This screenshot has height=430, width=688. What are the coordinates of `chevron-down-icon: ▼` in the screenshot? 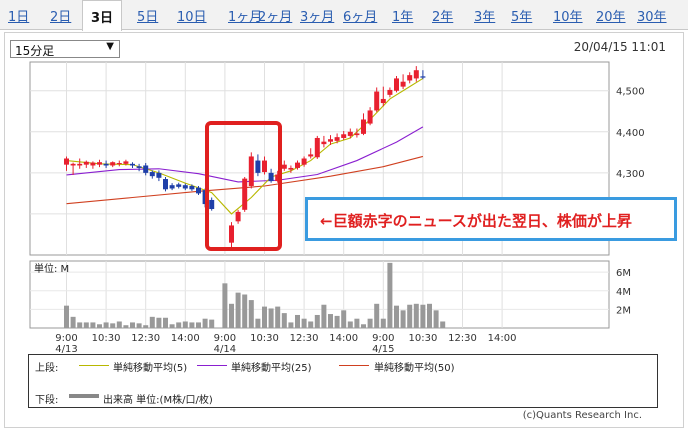 It's located at (110, 46).